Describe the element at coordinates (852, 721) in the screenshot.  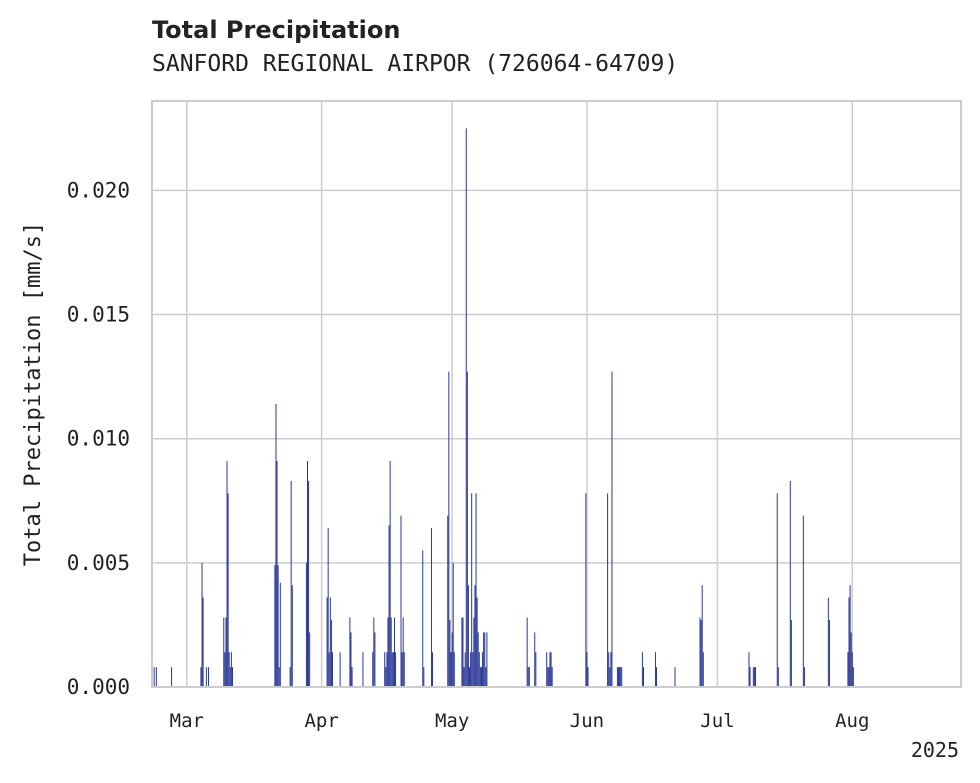
I see `x-tick-label: Aug` at that location.